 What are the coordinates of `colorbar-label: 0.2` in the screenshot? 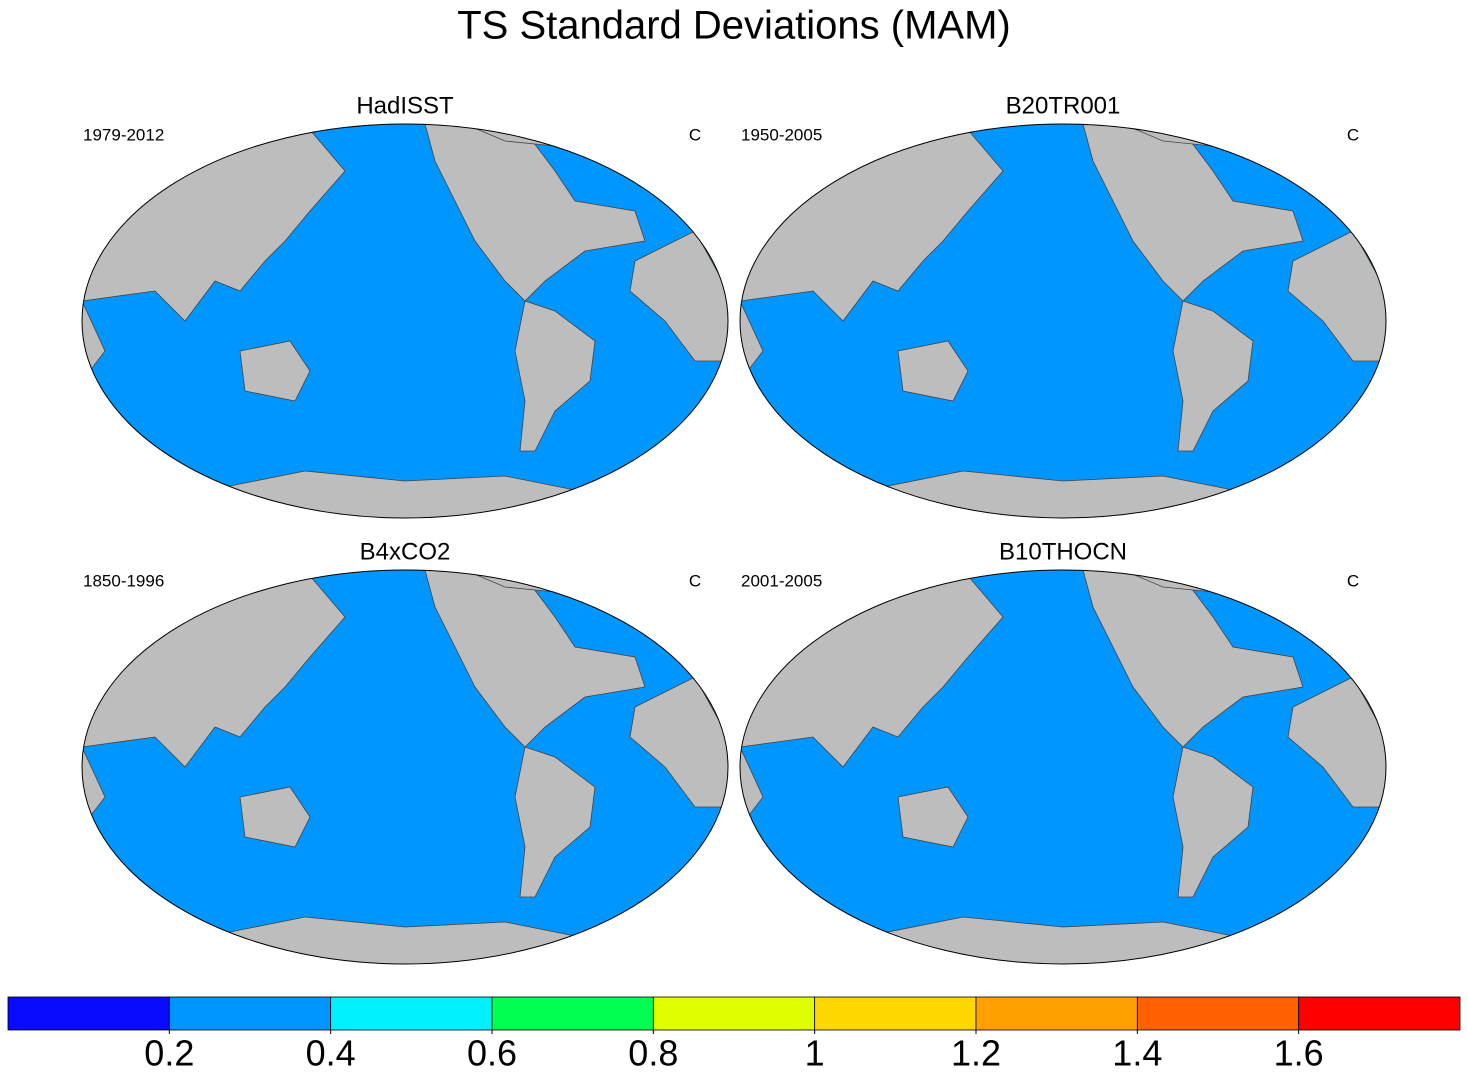 It's located at (169, 1053).